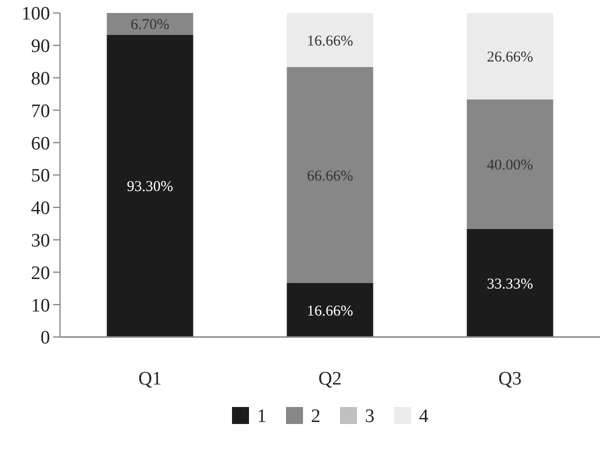  What do you see at coordinates (40, 273) in the screenshot?
I see `y-tick-label: 20` at bounding box center [40, 273].